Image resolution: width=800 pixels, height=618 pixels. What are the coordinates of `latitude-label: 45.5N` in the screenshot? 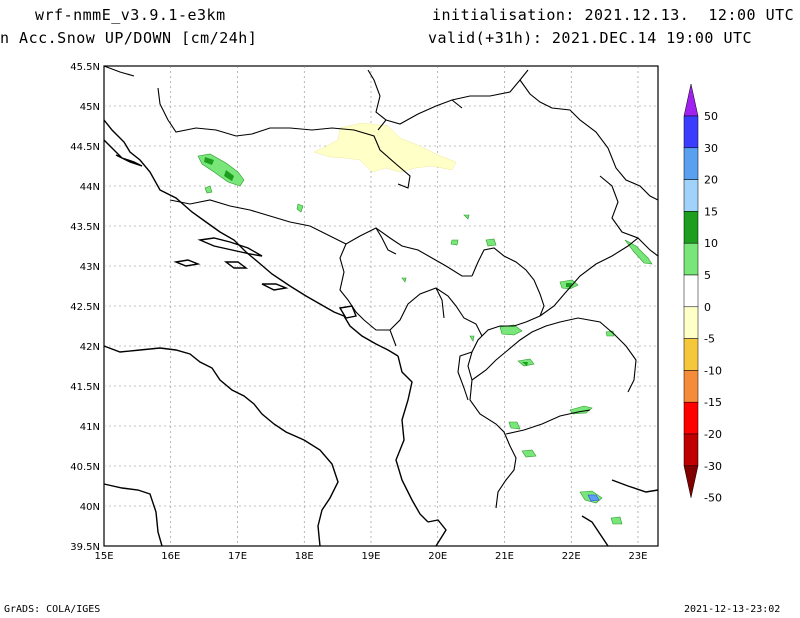 It's located at (85, 67).